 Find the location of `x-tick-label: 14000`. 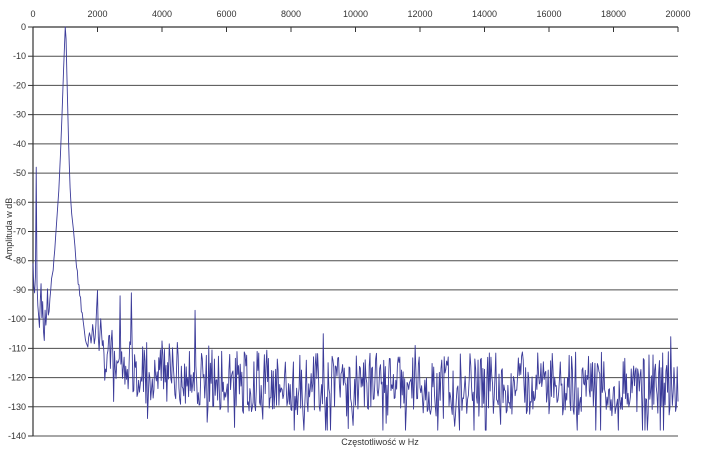

x-tick-label: 14000 is located at coordinates (484, 14).